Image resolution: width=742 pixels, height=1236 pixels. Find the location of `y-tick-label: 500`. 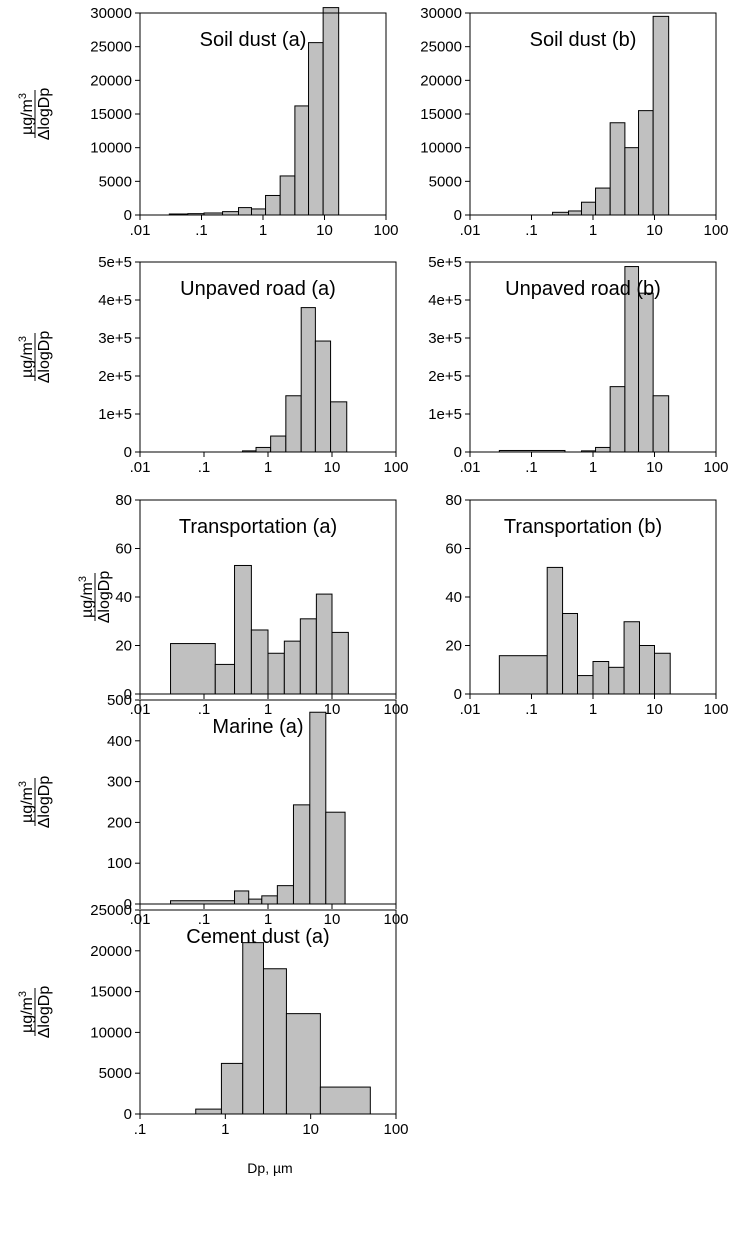

y-tick-label: 500 is located at coordinates (119, 700).